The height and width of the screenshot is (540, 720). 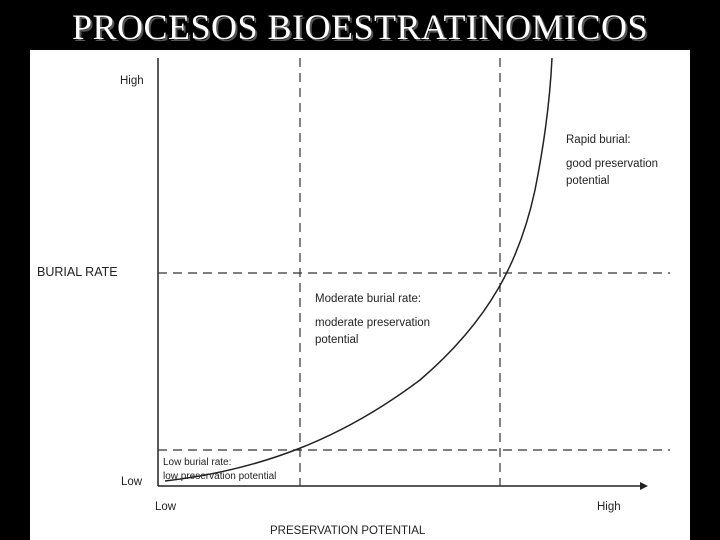 What do you see at coordinates (368, 299) in the screenshot?
I see `zone-heading: Moderate burial rate:` at bounding box center [368, 299].